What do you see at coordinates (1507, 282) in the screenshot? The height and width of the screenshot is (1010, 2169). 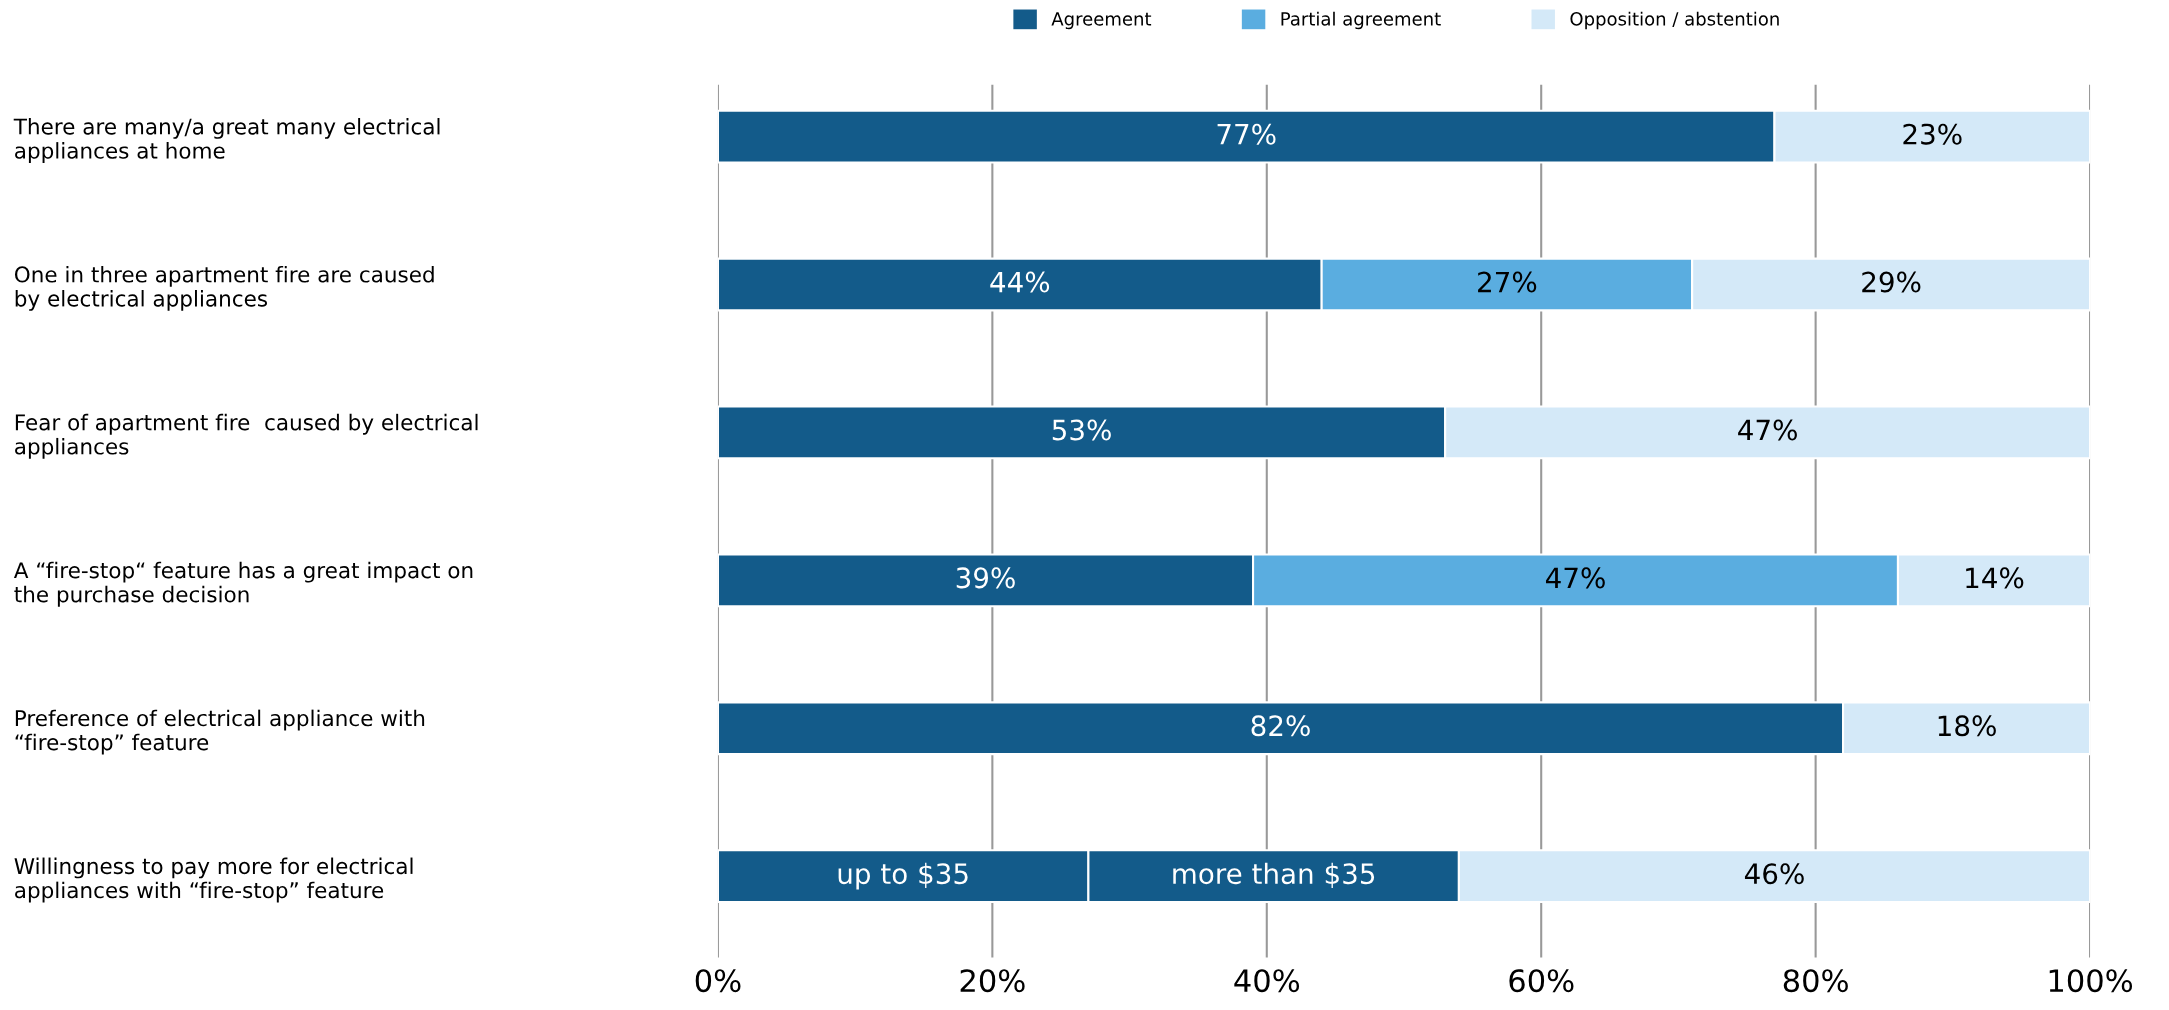 I see `data-label: 27%` at bounding box center [1507, 282].